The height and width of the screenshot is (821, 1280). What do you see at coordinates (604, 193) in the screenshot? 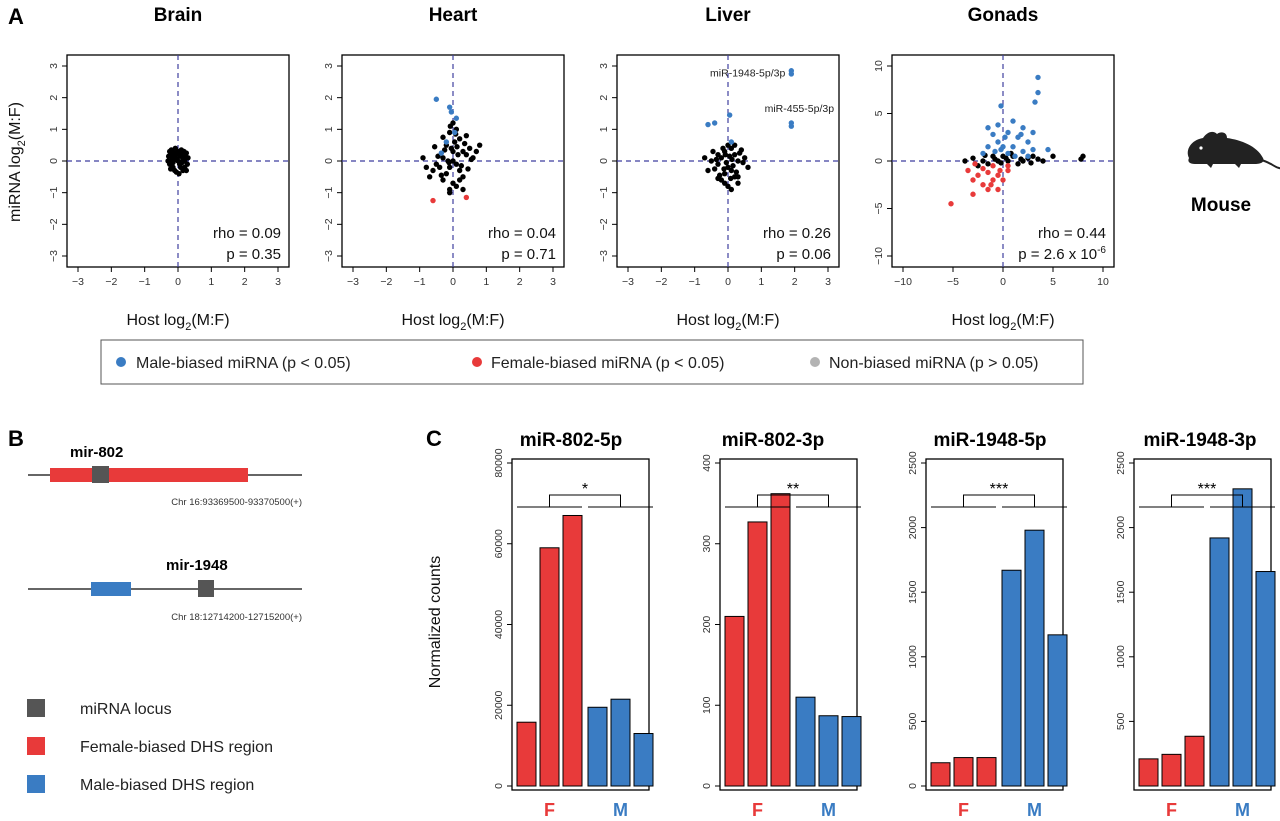
I see `y-tick-label: −1` at bounding box center [604, 193].